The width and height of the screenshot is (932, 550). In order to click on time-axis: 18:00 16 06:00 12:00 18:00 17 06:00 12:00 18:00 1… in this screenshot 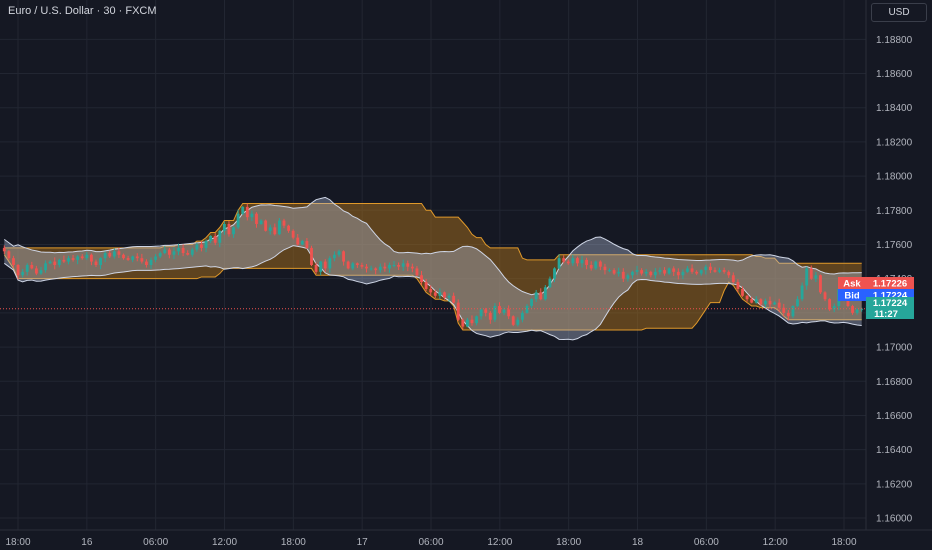, I will do `click(430, 542)`.